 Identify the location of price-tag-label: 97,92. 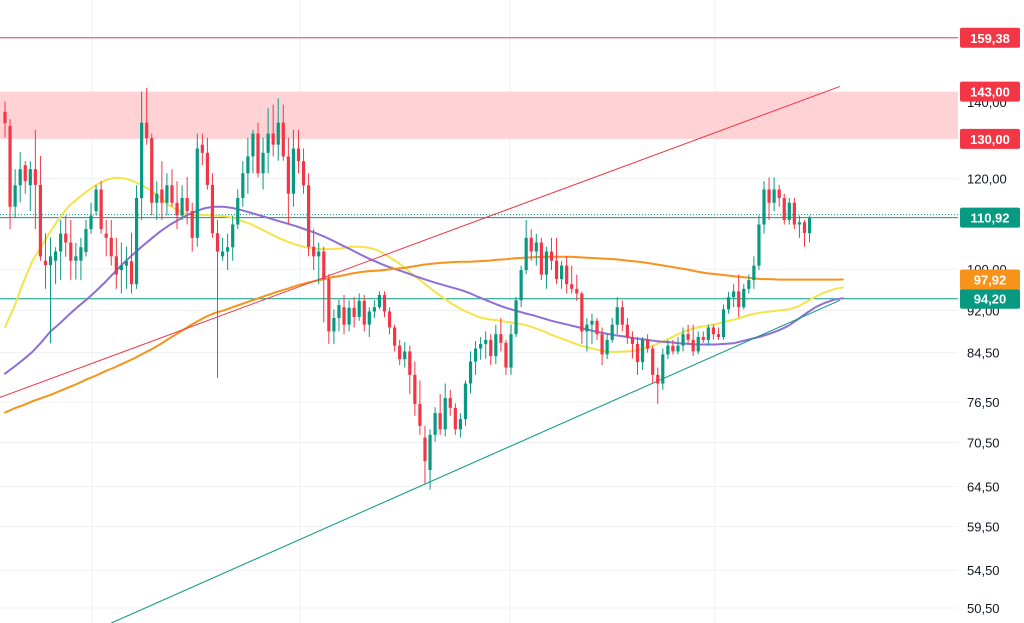
(990, 280).